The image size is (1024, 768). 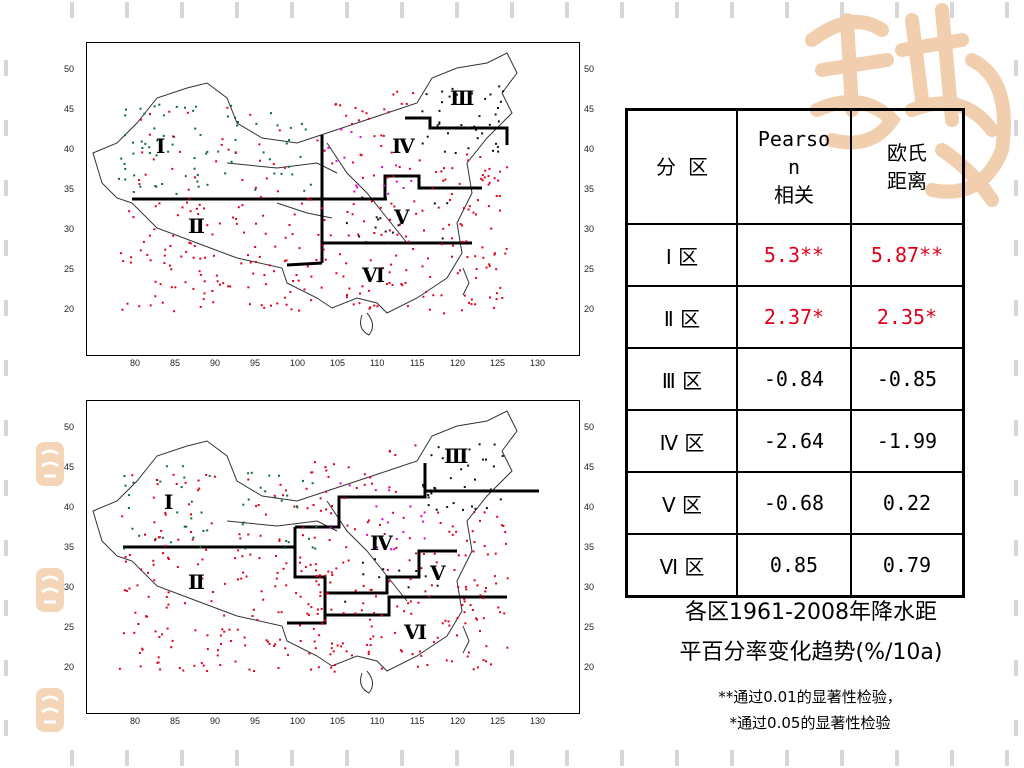 What do you see at coordinates (907, 503) in the screenshot?
I see `row-euclid: 0.22` at bounding box center [907, 503].